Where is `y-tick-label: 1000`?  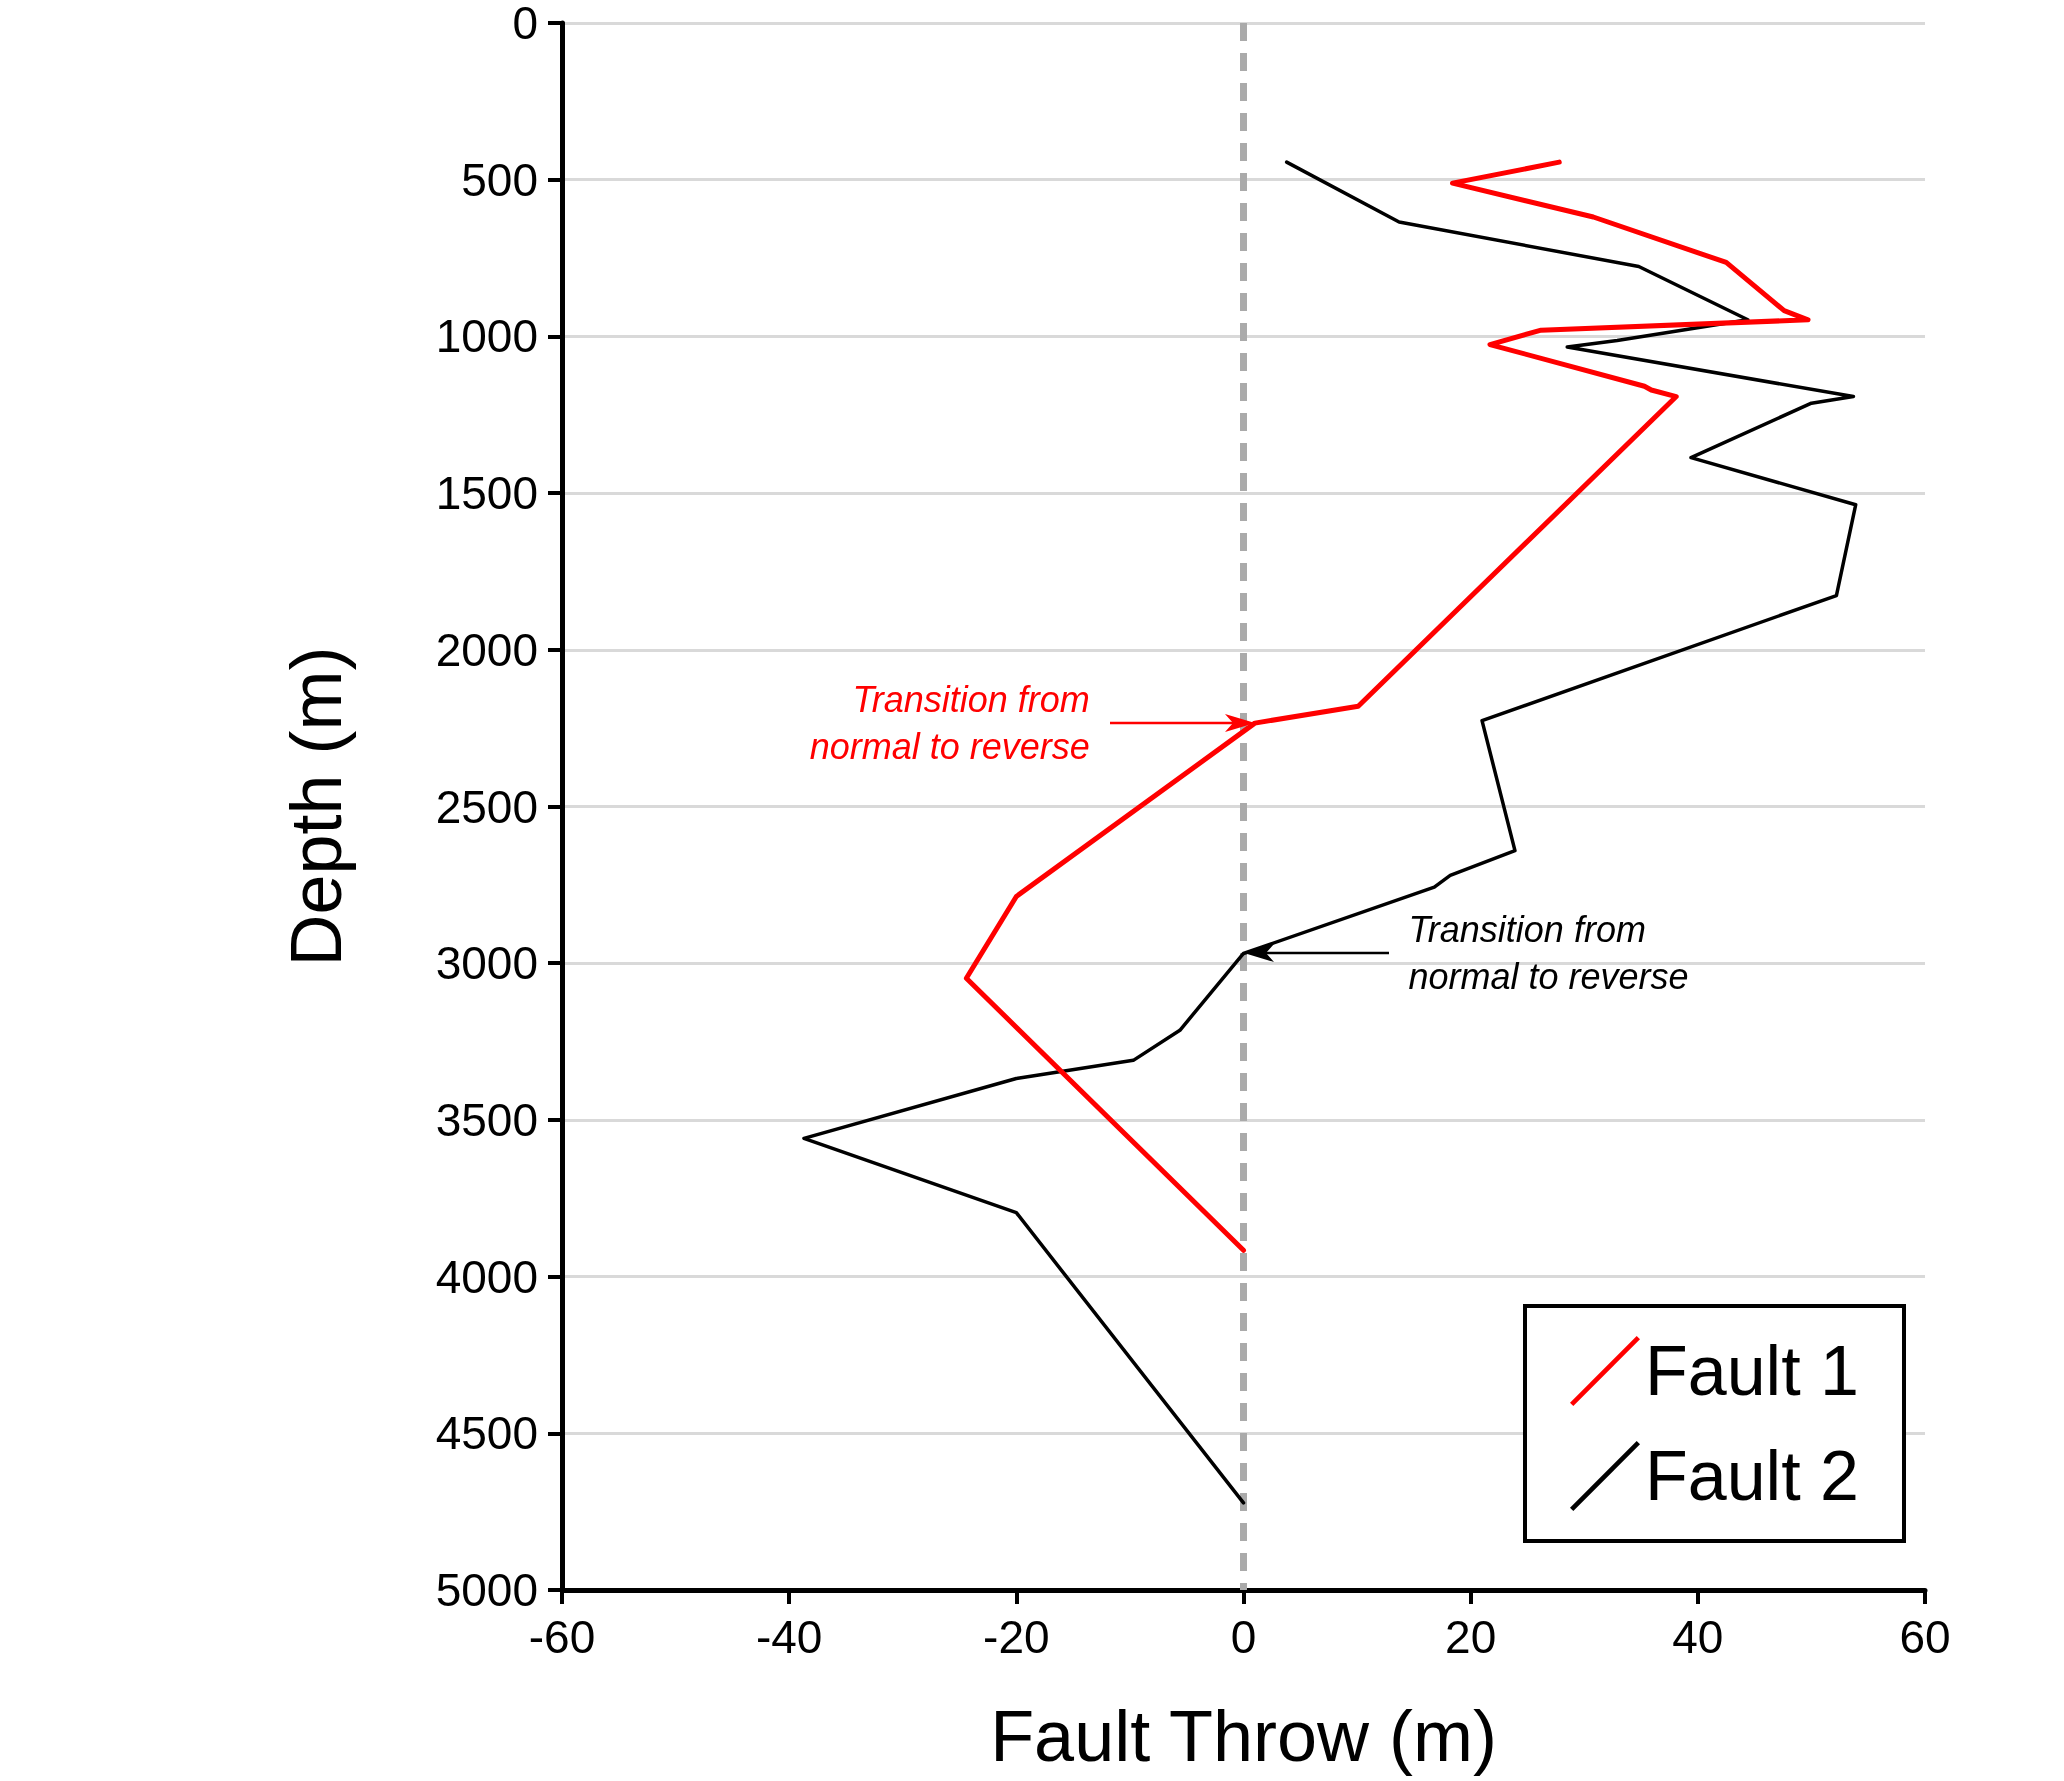 y-tick-label: 1000 is located at coordinates (486, 336).